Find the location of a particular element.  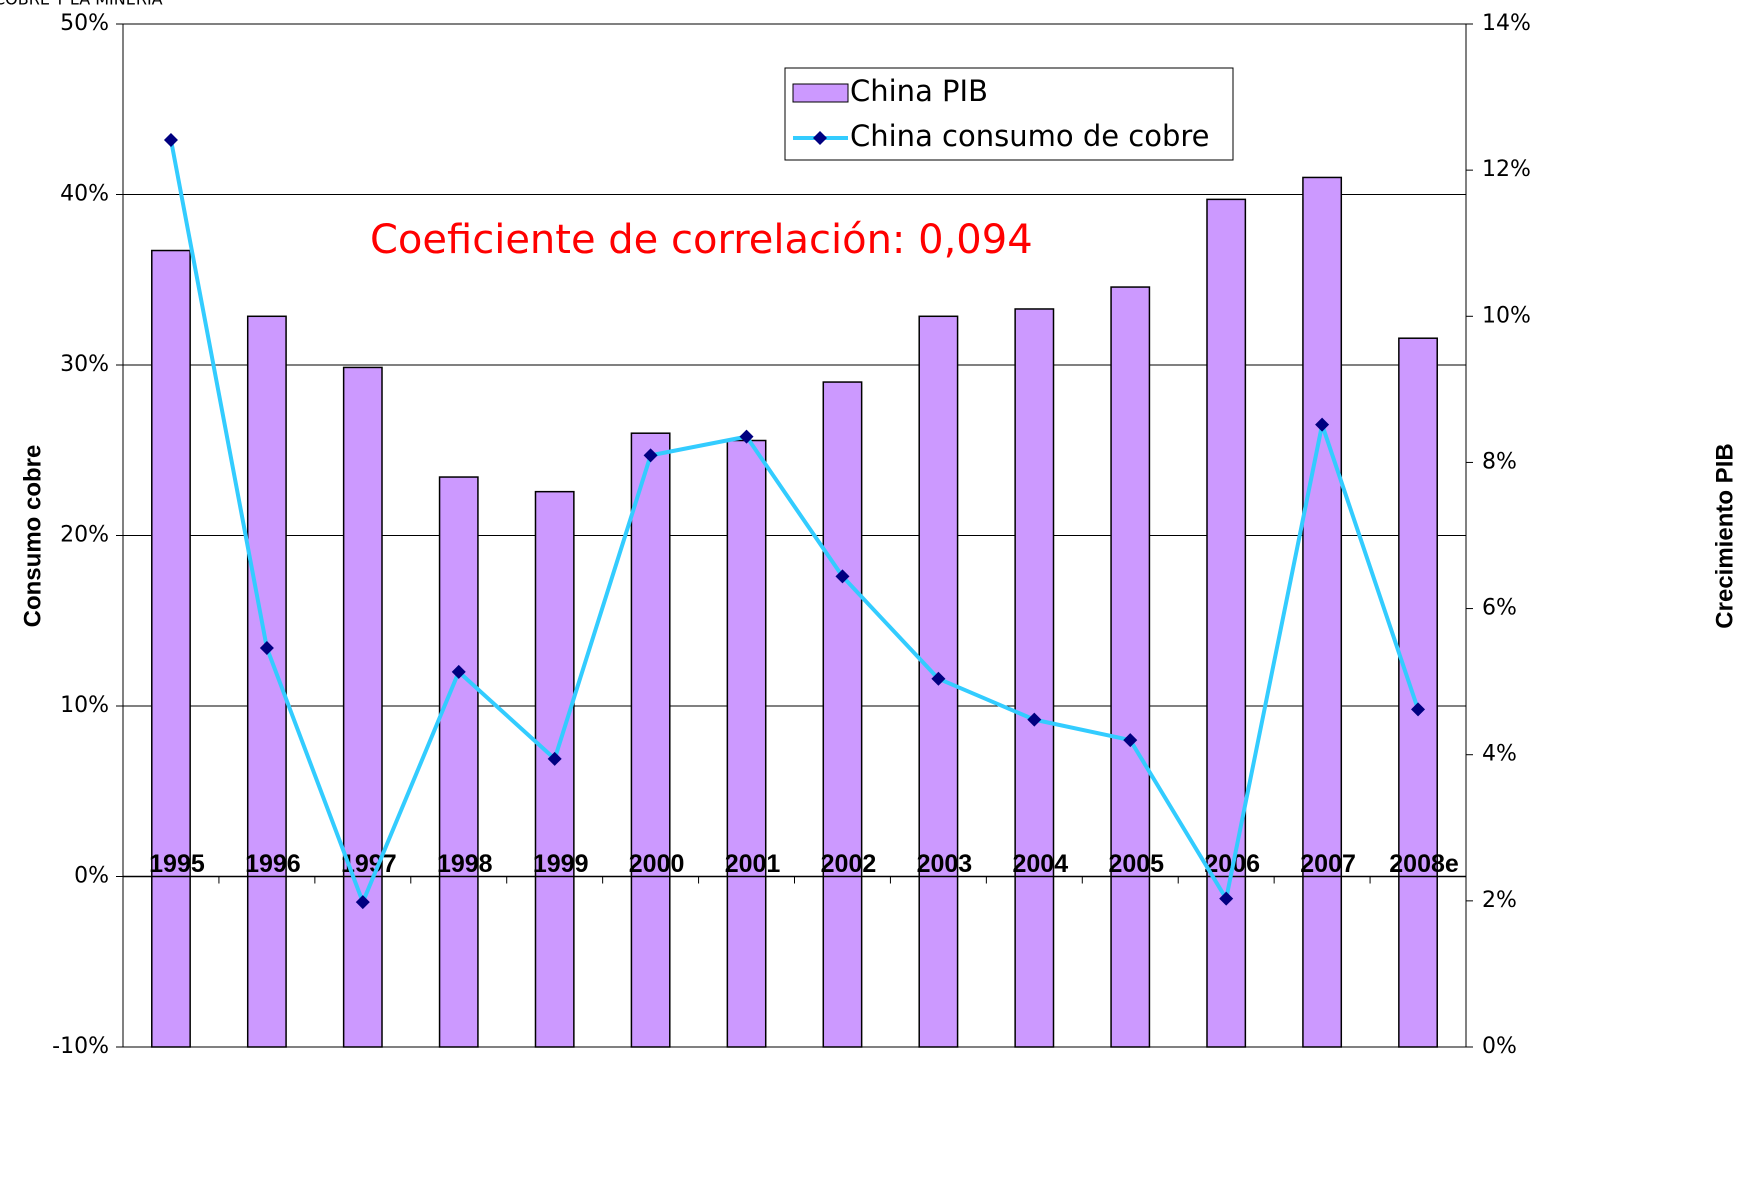

y-tick-label: 30% is located at coordinates (84, 364).